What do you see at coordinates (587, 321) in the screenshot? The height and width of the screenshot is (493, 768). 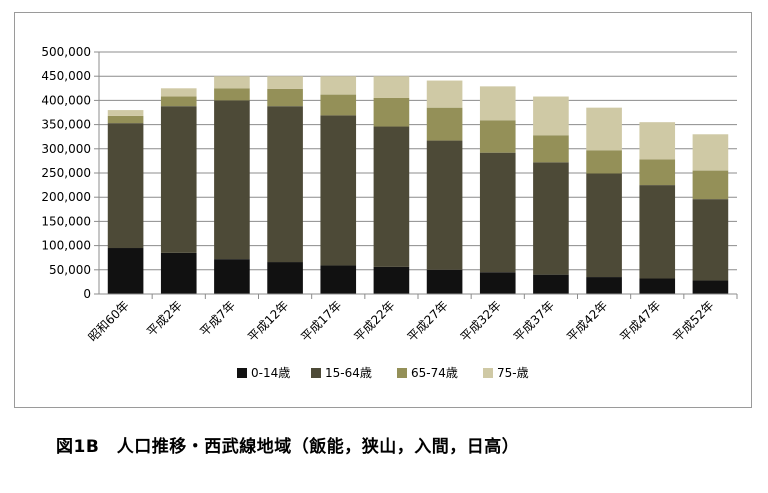 I see `x-tick-label: 平成42年` at bounding box center [587, 321].